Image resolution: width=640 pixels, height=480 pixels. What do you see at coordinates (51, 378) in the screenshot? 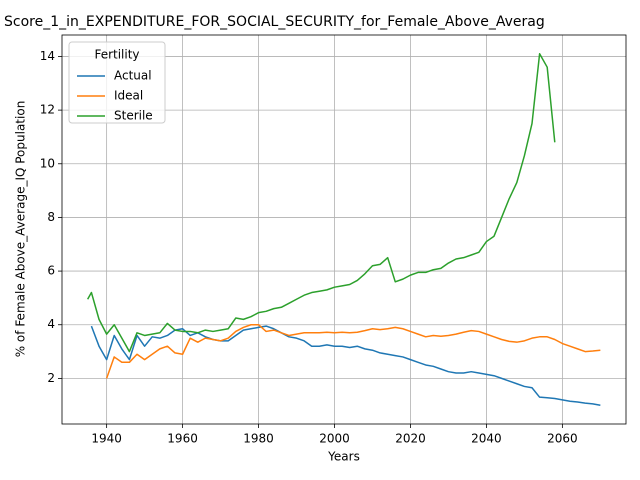
I see `y-tick-label: 2` at bounding box center [51, 378].